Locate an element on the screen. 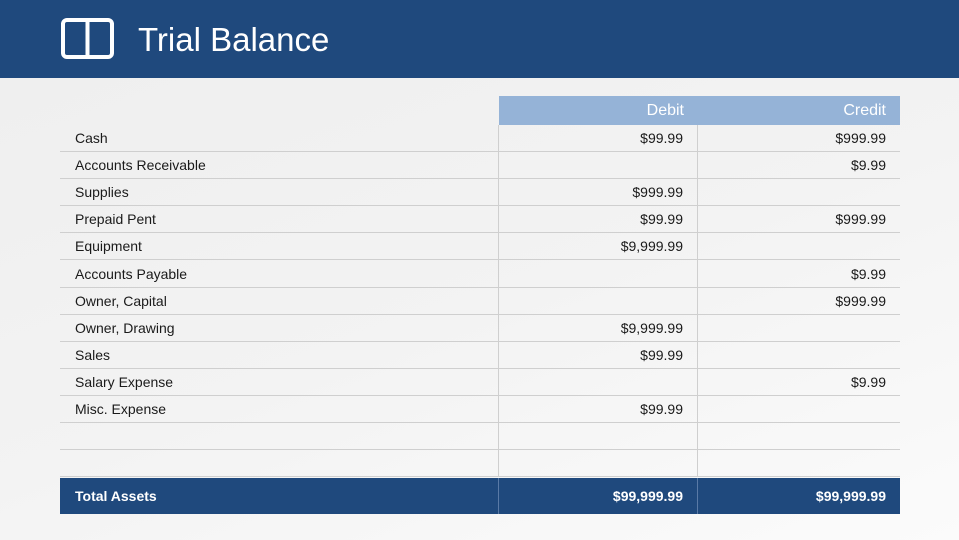  account-column-header is located at coordinates (279, 110).